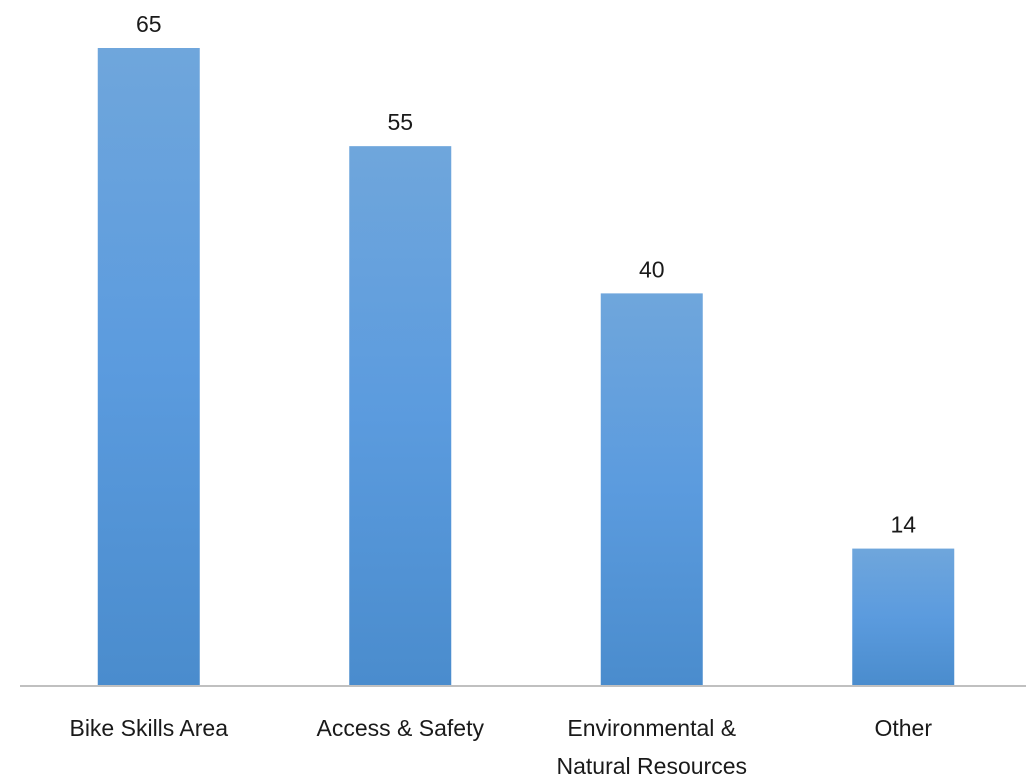 The height and width of the screenshot is (782, 1032). What do you see at coordinates (148, 728) in the screenshot?
I see `category-label-0-line-0: Bike Skills Area` at bounding box center [148, 728].